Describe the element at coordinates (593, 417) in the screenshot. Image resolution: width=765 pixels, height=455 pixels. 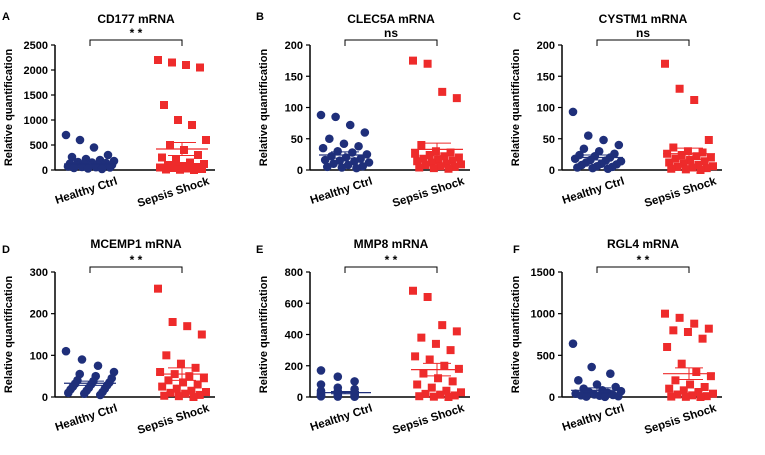
I see `panel-f-category-label: Healthy Ctrl` at that location.